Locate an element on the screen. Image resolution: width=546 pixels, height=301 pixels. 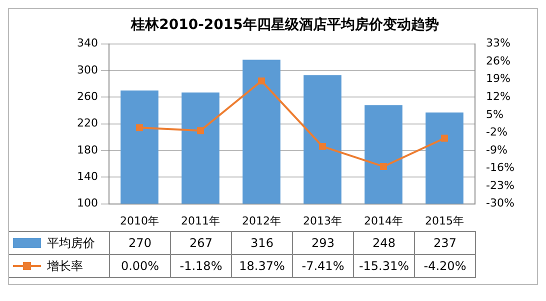
y2-tick-label: 26% is located at coordinates (498, 61).